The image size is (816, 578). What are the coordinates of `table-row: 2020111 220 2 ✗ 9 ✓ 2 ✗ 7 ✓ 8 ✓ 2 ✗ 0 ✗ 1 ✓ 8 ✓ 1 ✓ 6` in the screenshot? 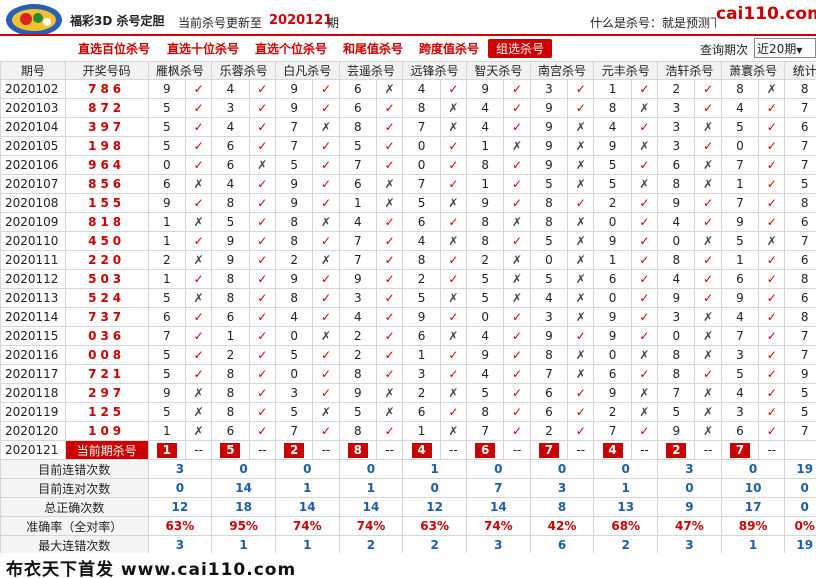 It's located at (408, 260).